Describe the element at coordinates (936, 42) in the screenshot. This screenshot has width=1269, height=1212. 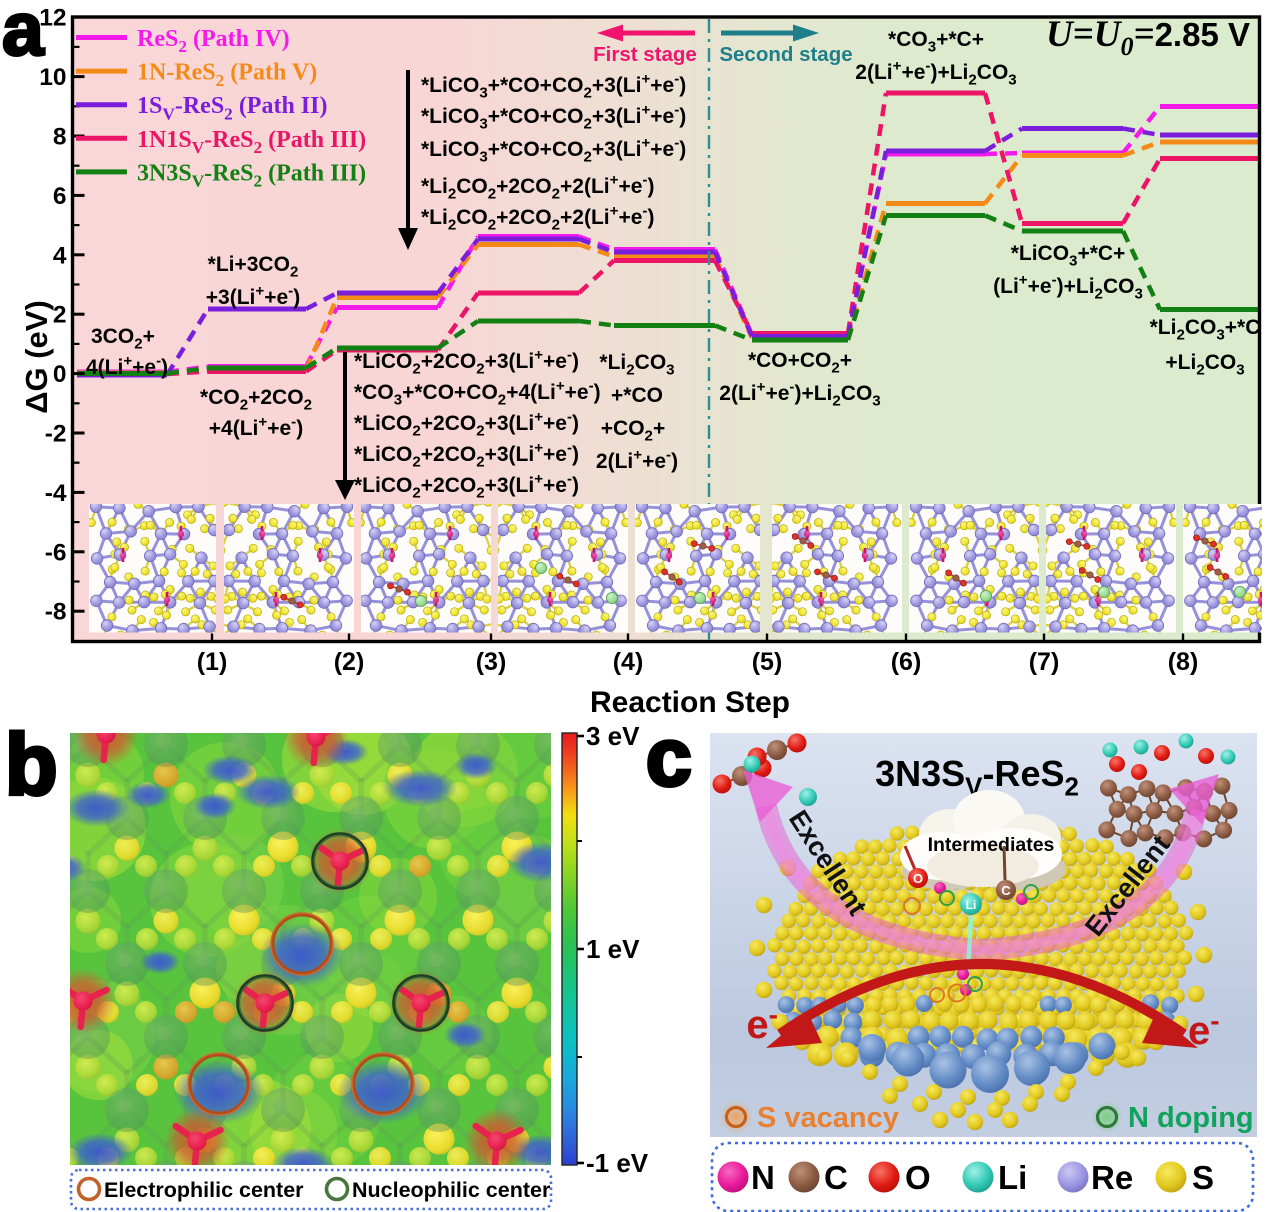
I see `svg-text: *CO3​+*C+` at that location.